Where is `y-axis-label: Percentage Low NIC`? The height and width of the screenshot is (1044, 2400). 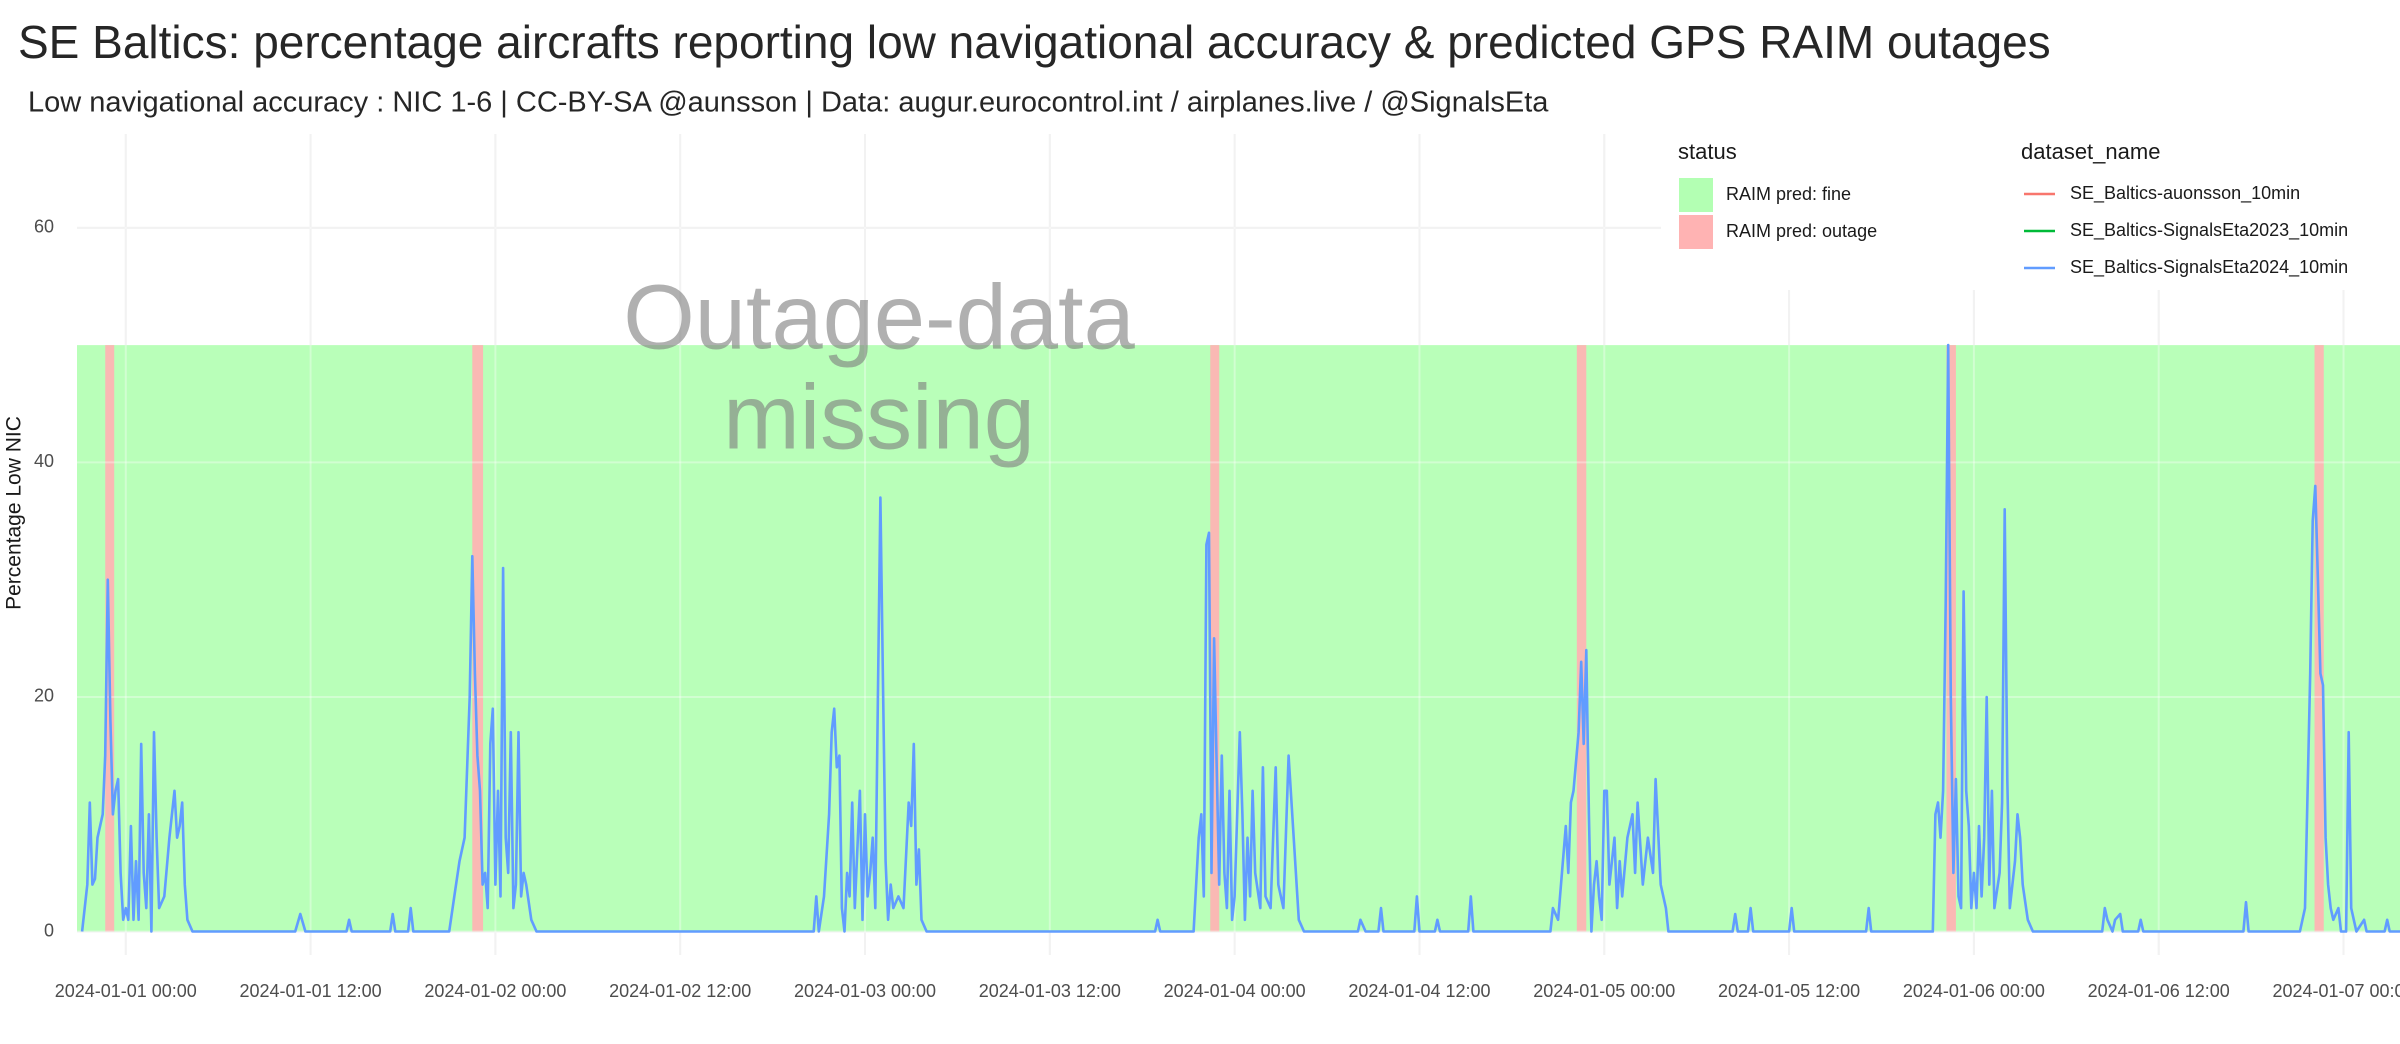
y-axis-label: Percentage Low NIC is located at coordinates (14, 513).